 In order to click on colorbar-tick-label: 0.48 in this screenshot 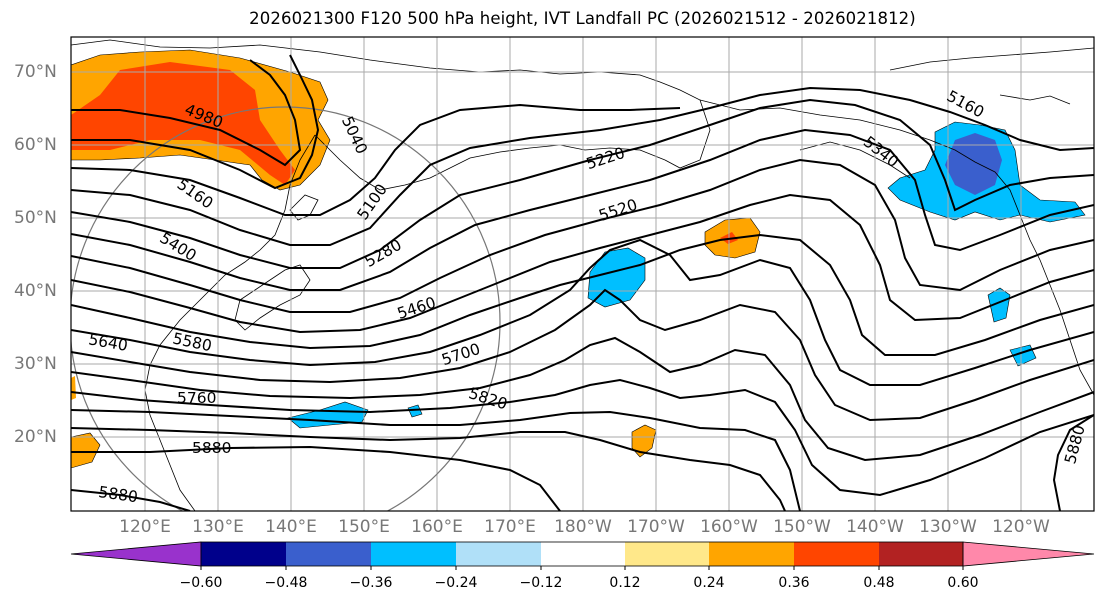, I will do `click(879, 583)`.